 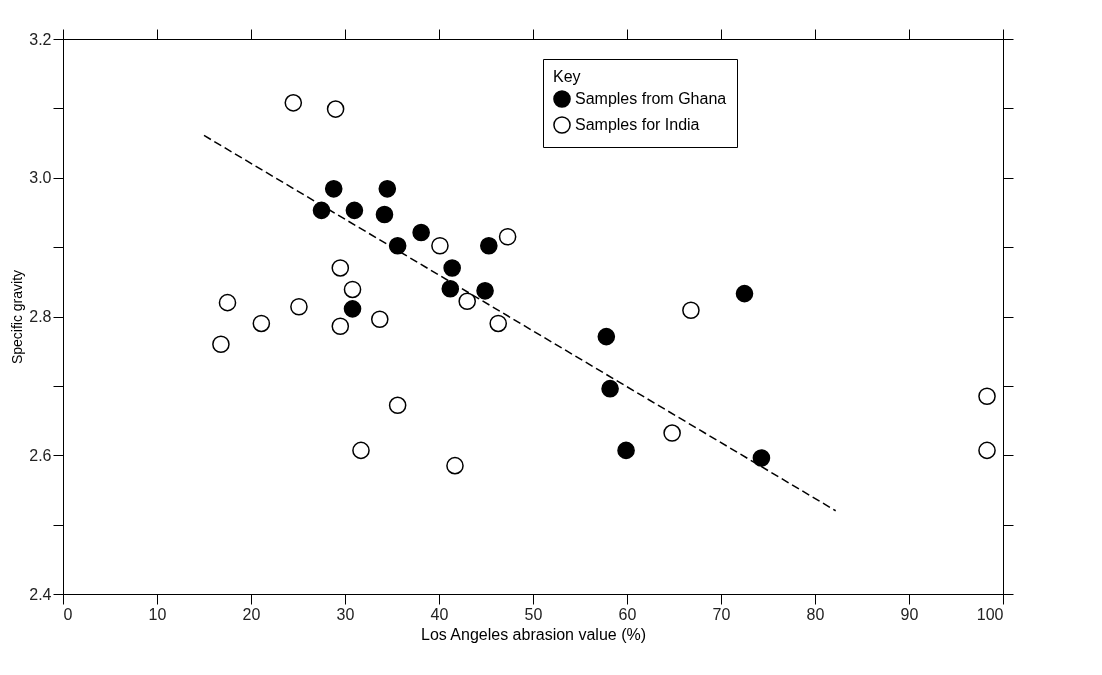 What do you see at coordinates (721, 614) in the screenshot?
I see `x-tick-label: 70` at bounding box center [721, 614].